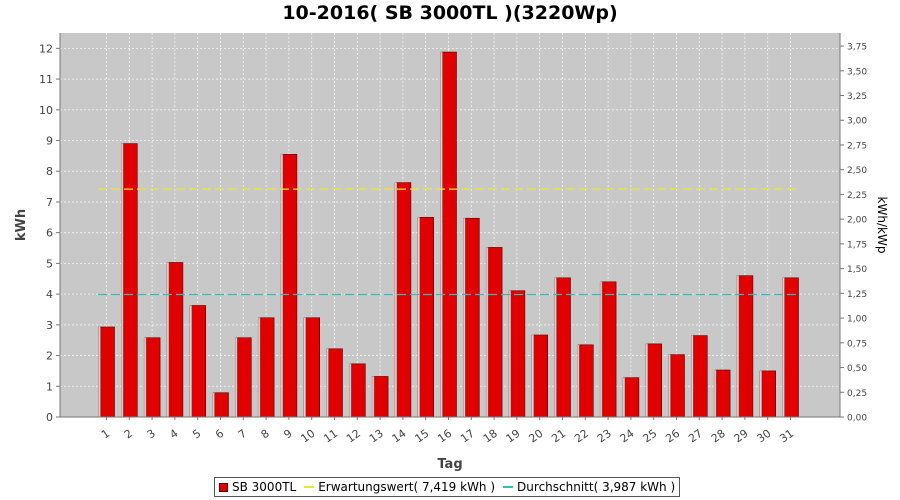 This screenshot has height=500, width=900. I want to click on legend-item-average: Durchschnitt( 3,987 kWh ), so click(589, 487).